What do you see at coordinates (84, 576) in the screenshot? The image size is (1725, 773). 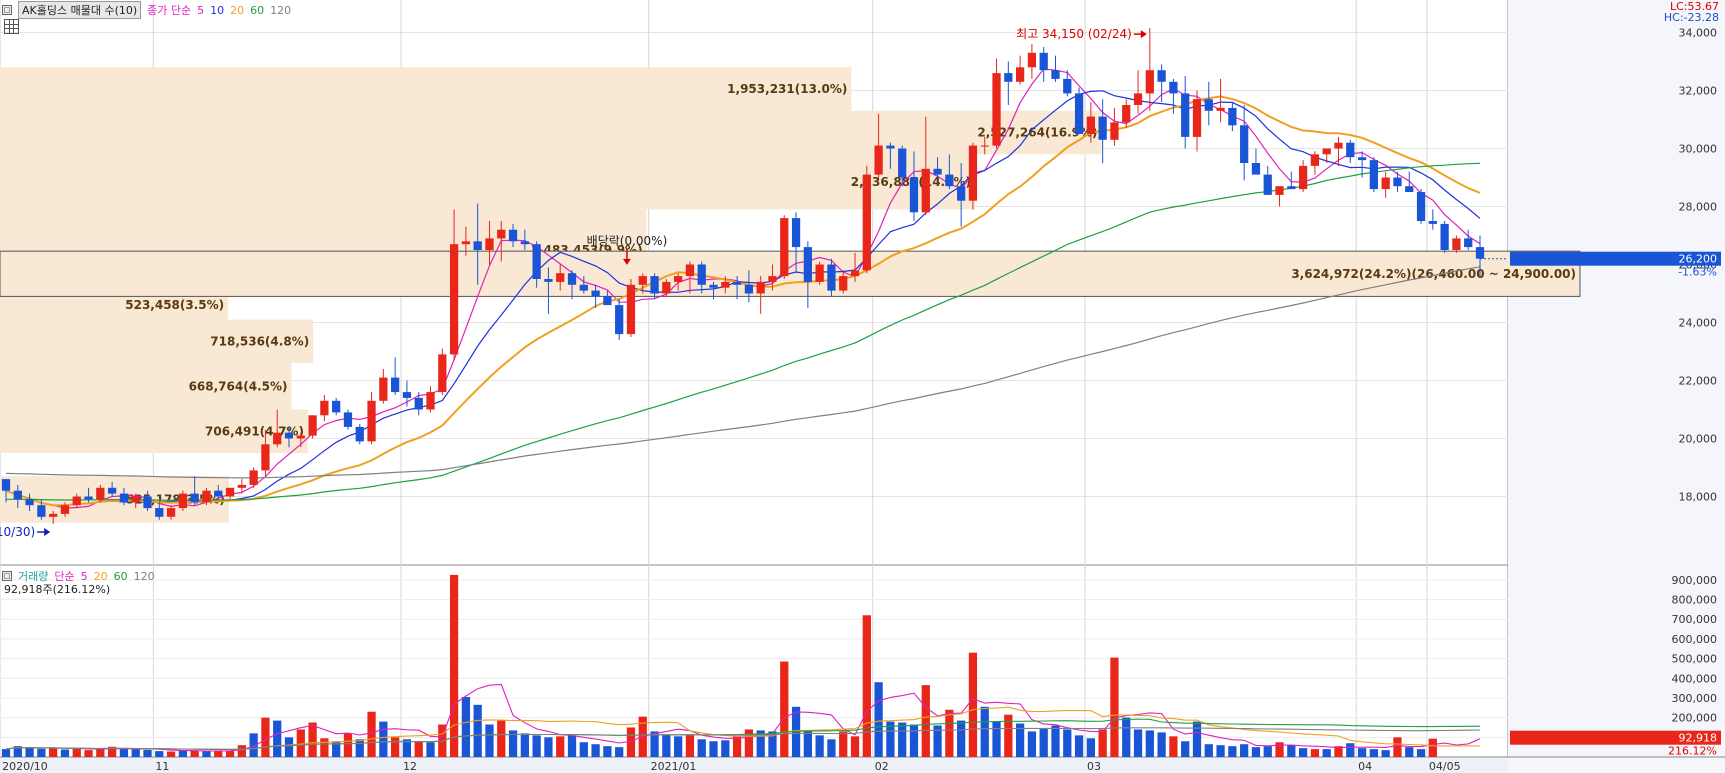 I see `vol-ma-5: 5` at bounding box center [84, 576].